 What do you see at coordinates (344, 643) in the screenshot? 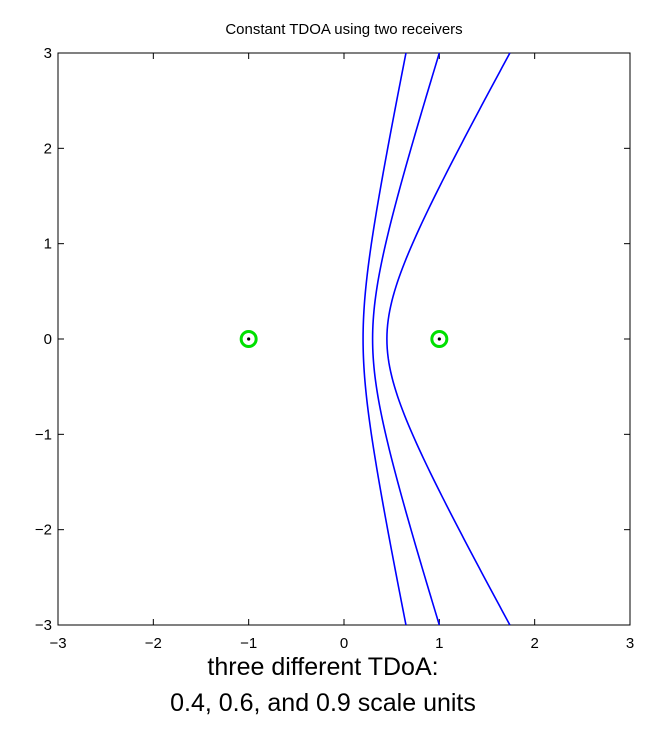
I see `x-tick-label: 0` at bounding box center [344, 643].